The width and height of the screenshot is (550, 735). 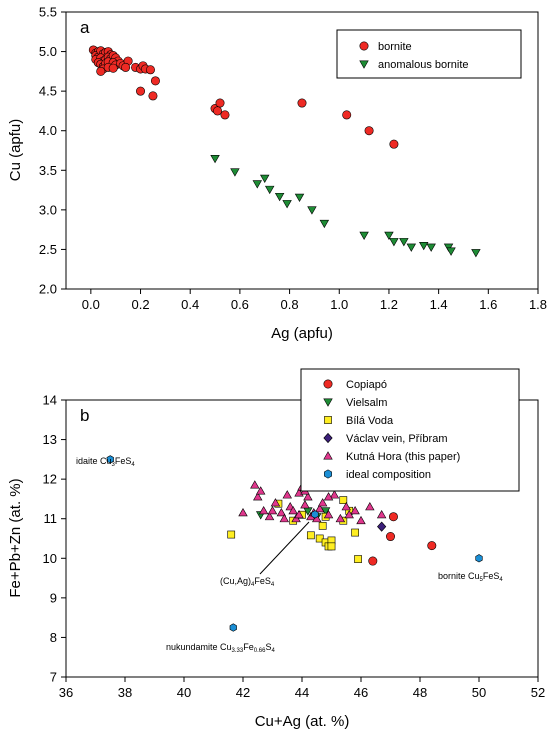 What do you see at coordinates (48, 51) in the screenshot?
I see `y-tick-label: 5.0` at bounding box center [48, 51].